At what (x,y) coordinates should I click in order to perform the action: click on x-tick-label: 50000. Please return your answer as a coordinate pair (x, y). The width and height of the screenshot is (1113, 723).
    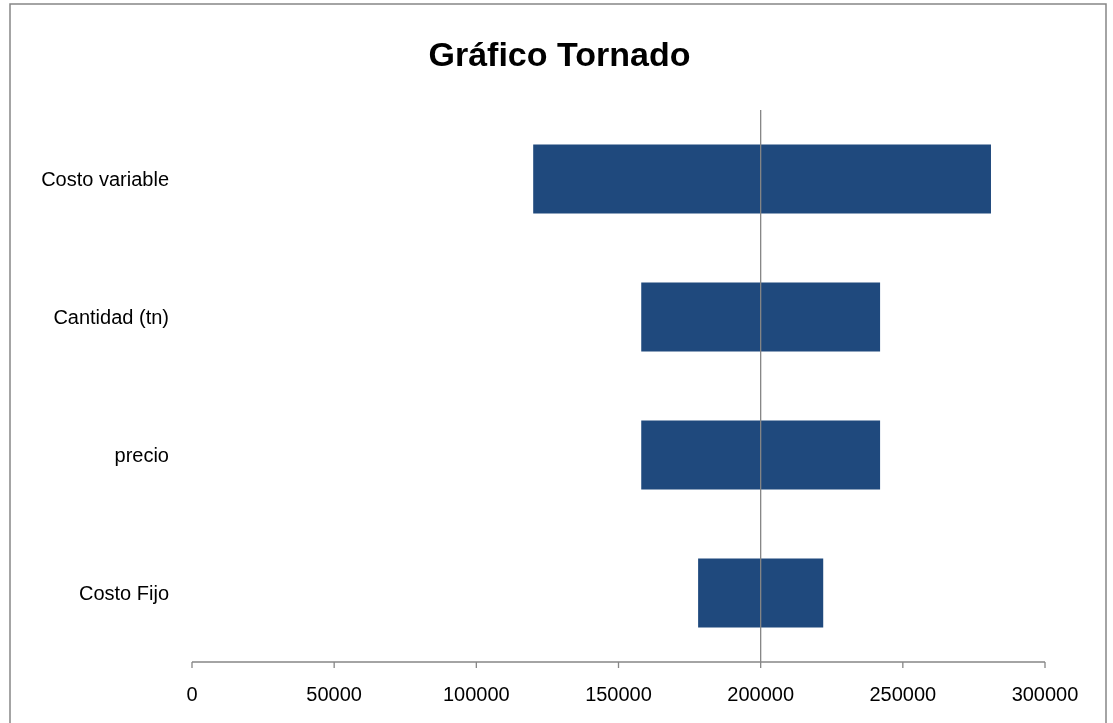
    Looking at the image, I should click on (334, 694).